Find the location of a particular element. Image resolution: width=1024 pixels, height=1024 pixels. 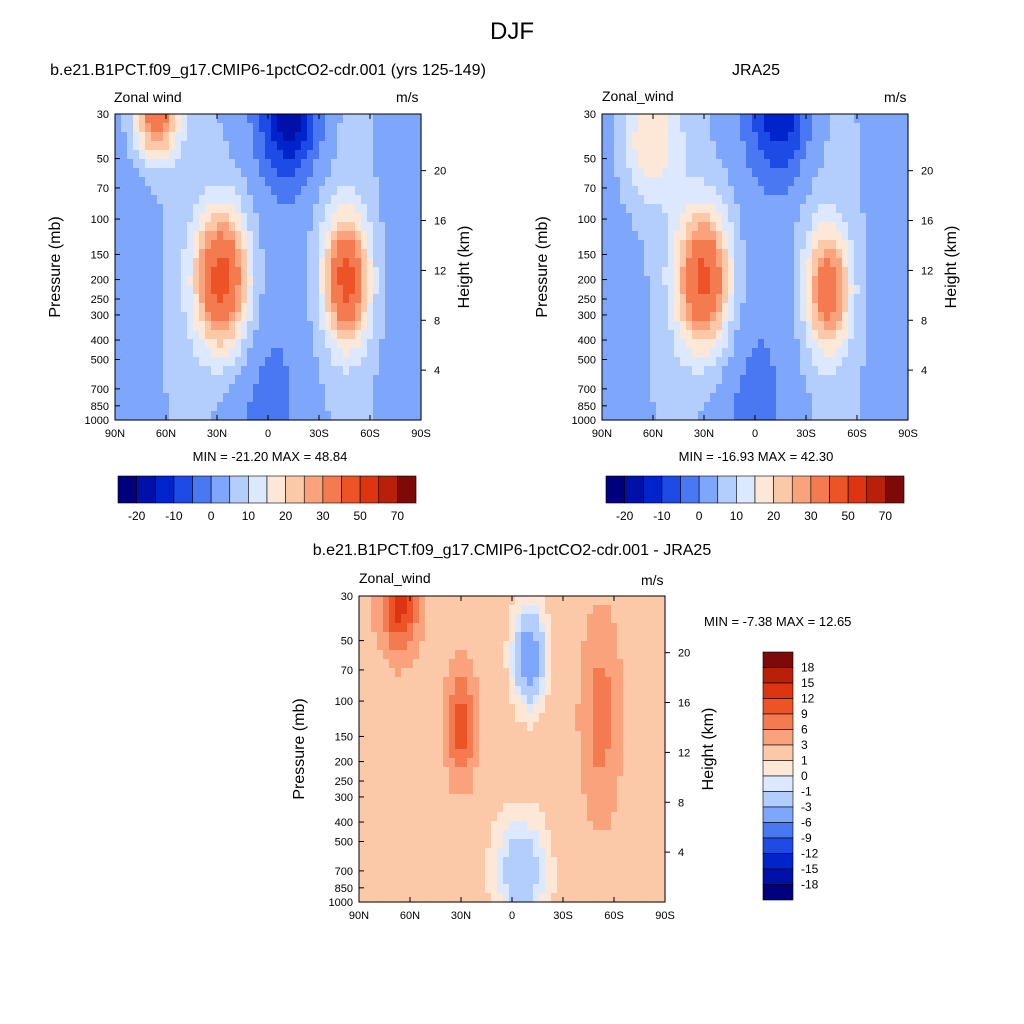

y-tick-label: 100 is located at coordinates (587, 220).